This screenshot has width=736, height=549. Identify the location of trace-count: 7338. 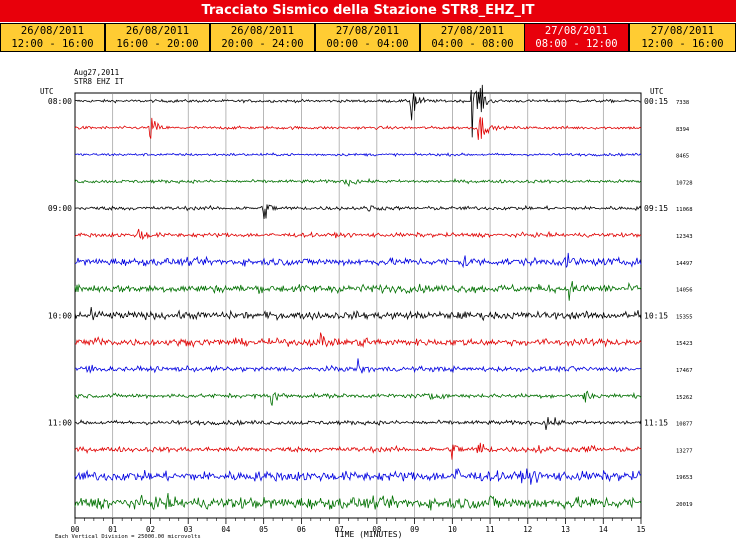
(682, 103).